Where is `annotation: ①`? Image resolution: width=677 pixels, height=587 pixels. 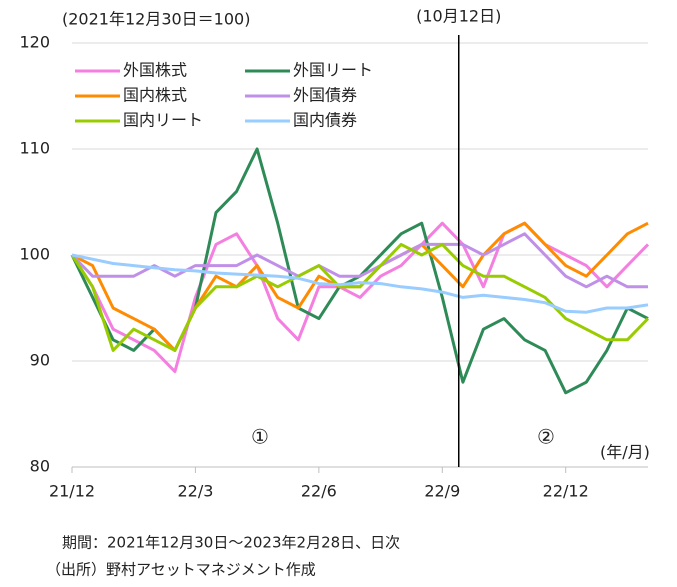 annotation: ① is located at coordinates (260, 437).